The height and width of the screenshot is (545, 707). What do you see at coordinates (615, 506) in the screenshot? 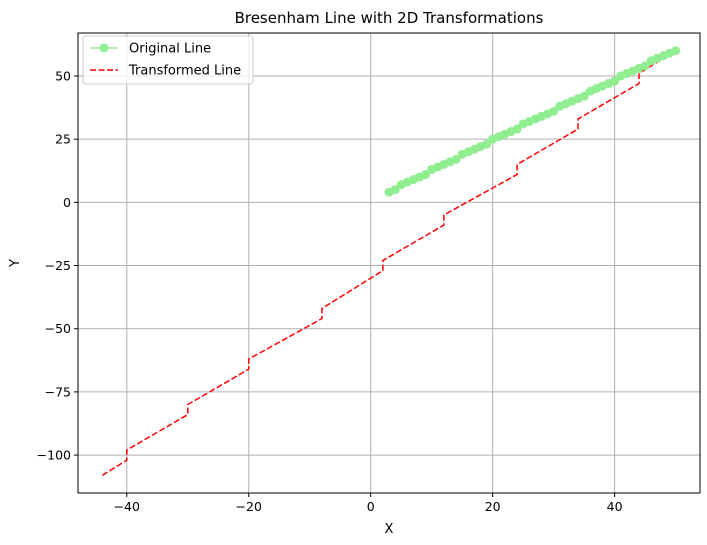
I see `x-tick-label: 40` at bounding box center [615, 506].